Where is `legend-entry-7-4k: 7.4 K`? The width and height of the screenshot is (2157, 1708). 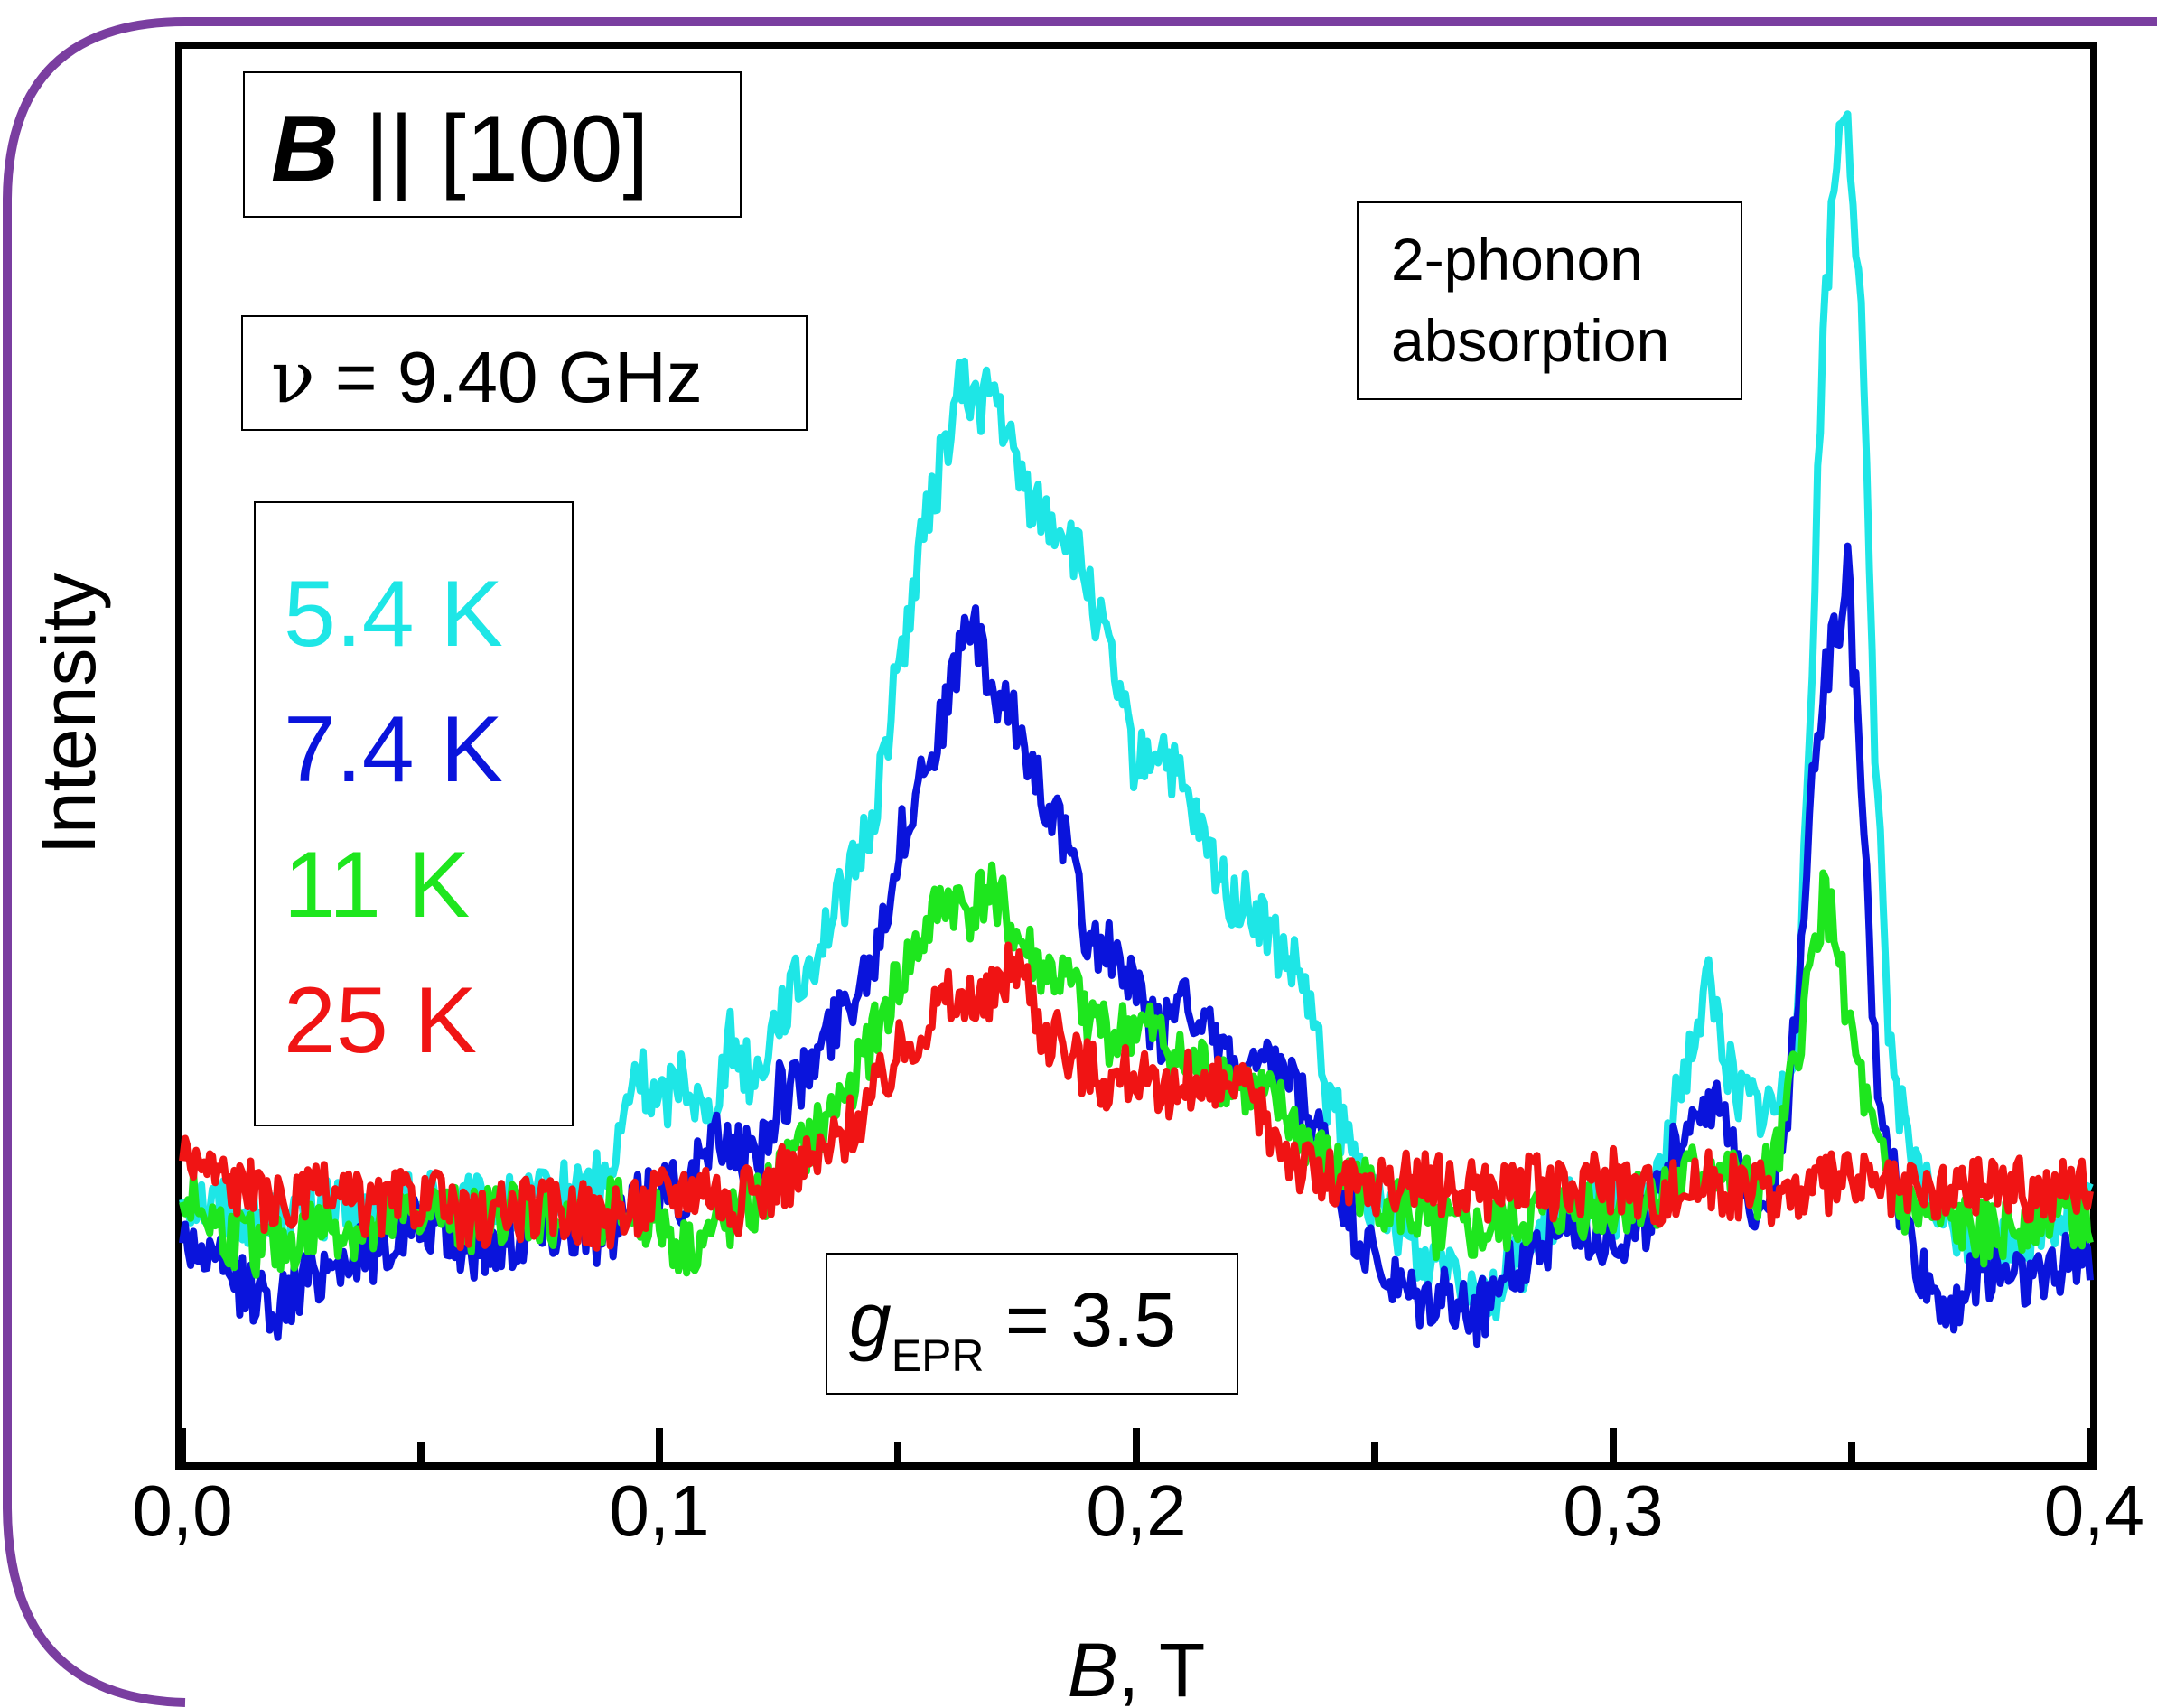
legend-entry-7-4k: 7.4 K is located at coordinates (393, 749).